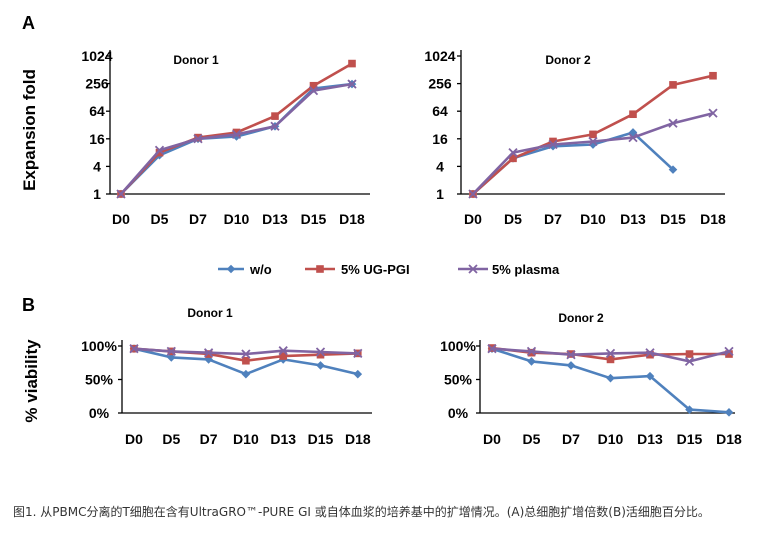  Describe the element at coordinates (633, 137) in the screenshot. I see `data-point-5-plasma-a2-d13` at that location.